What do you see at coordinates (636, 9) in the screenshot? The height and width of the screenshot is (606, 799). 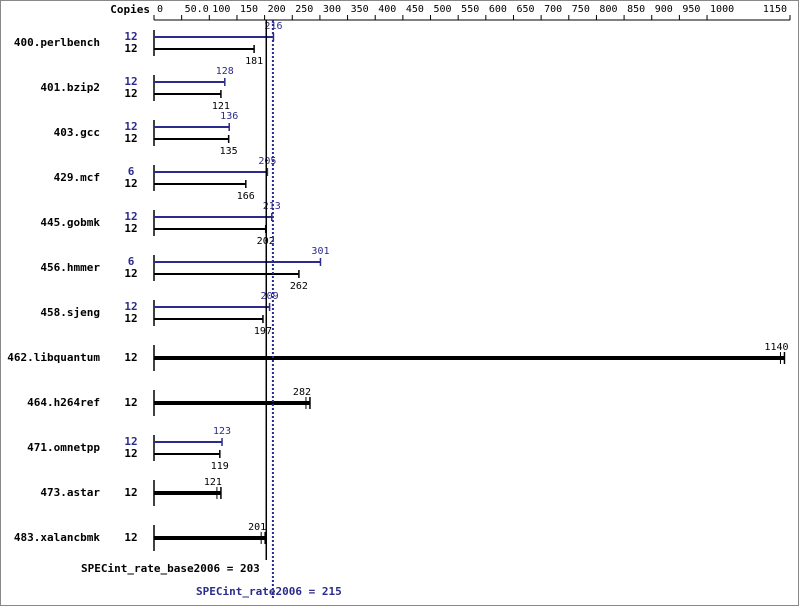 I see `x-tick-label: 850` at bounding box center [636, 9].